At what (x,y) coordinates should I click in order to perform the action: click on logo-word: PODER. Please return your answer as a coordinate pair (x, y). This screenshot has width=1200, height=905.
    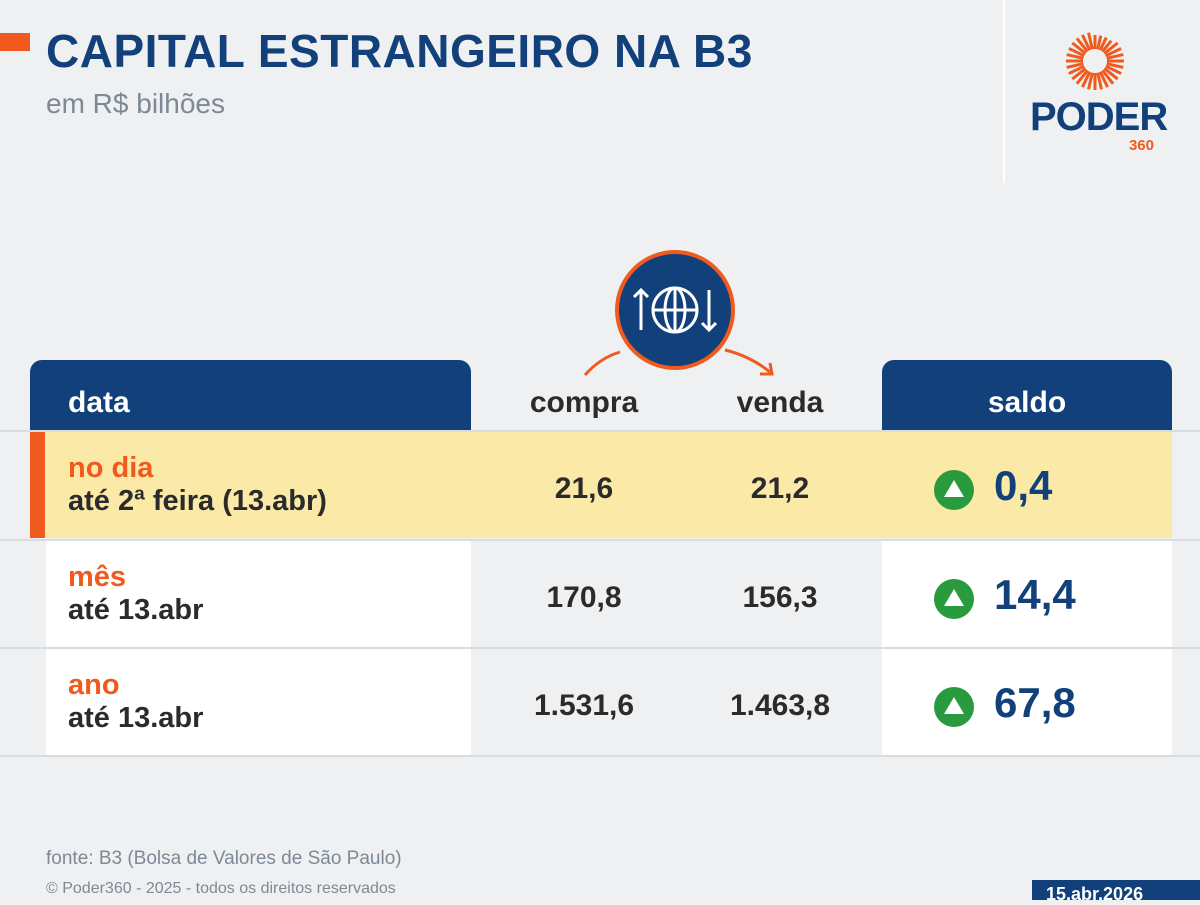
    Looking at the image, I should click on (1099, 117).